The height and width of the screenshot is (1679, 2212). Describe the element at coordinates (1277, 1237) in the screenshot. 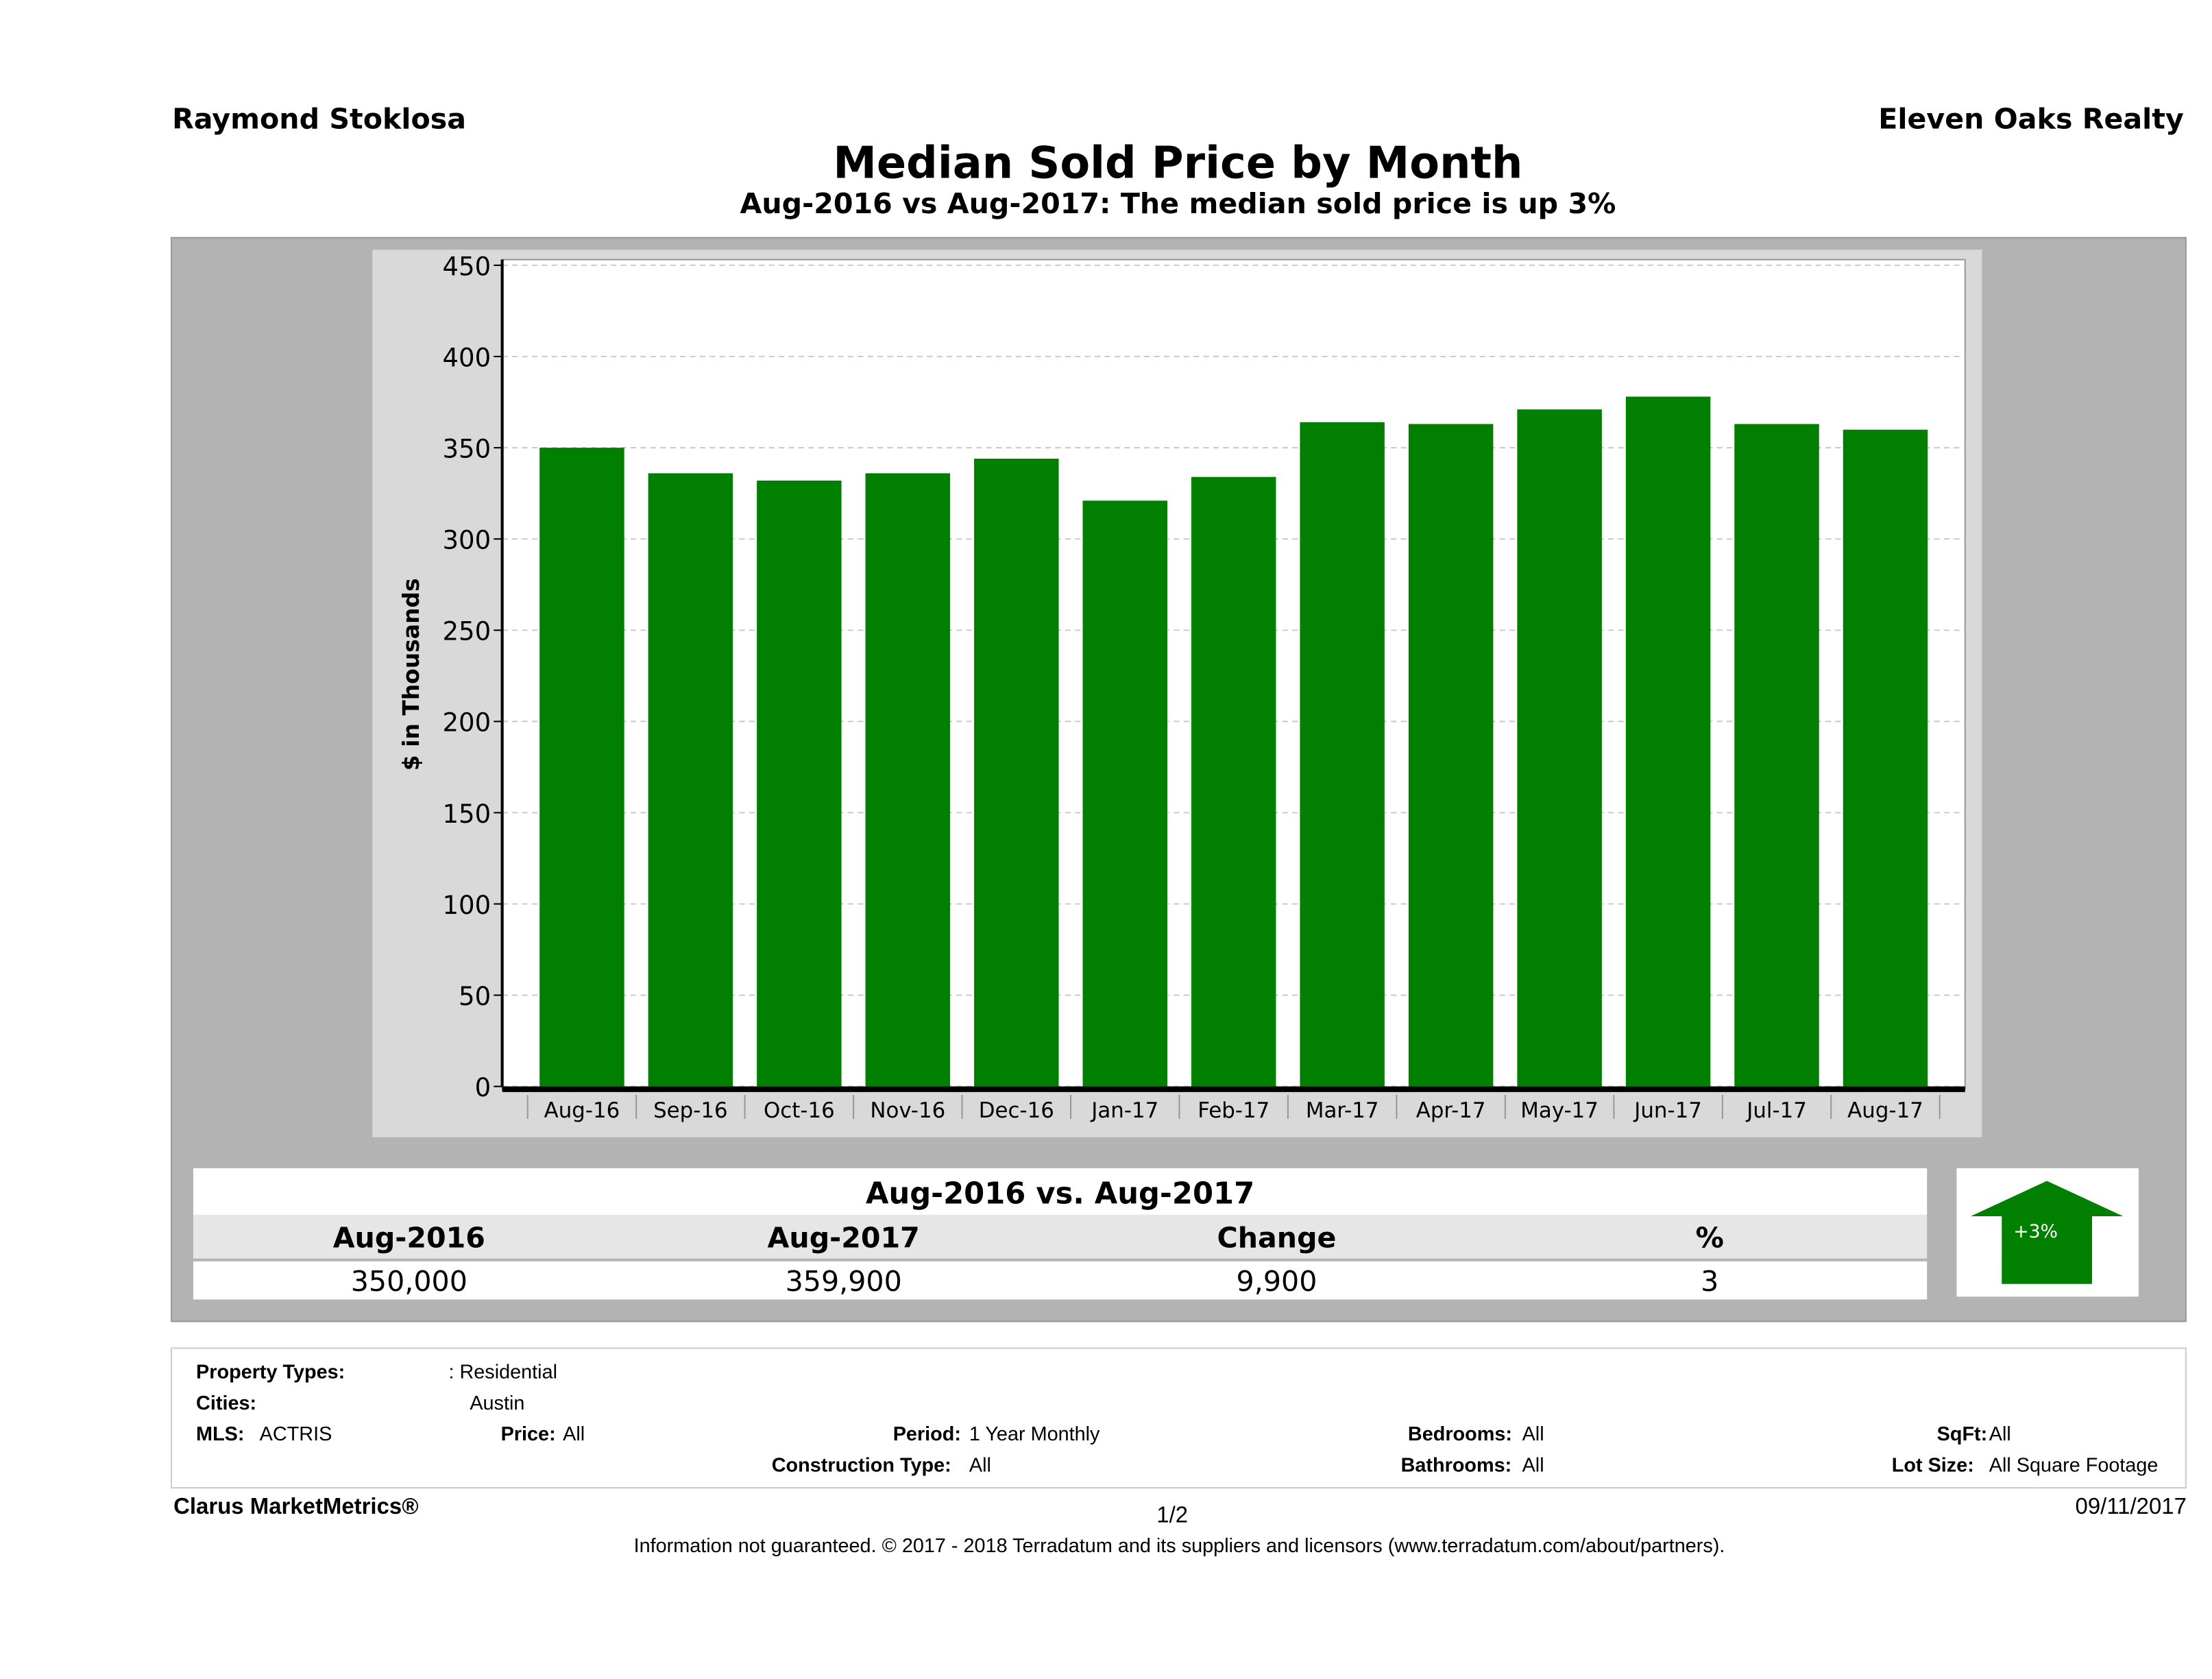

I see `header-change: Change` at that location.